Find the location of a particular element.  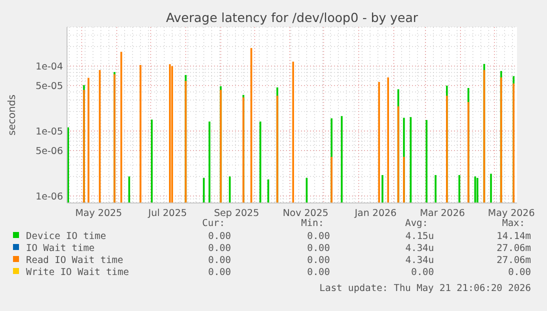

text: Min: is located at coordinates (312, 223).